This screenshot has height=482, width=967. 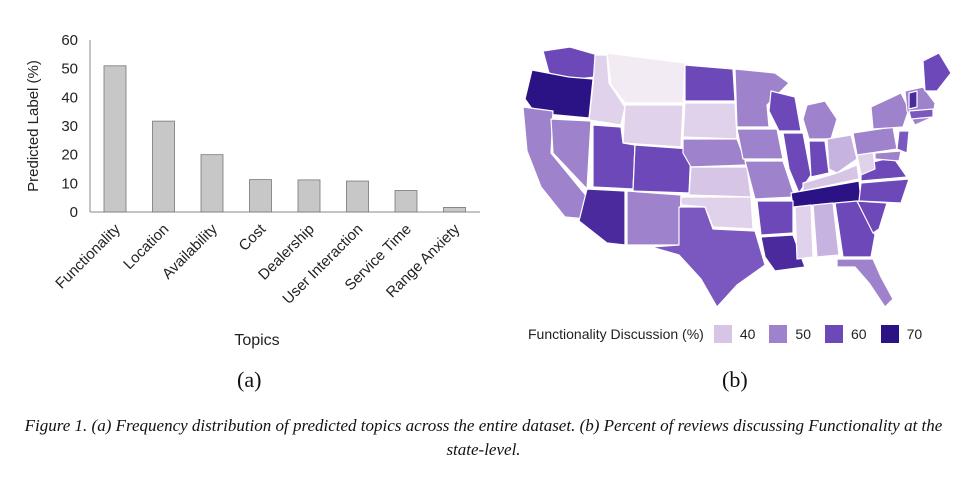 I want to click on state-massachusetts, so click(x=921, y=114).